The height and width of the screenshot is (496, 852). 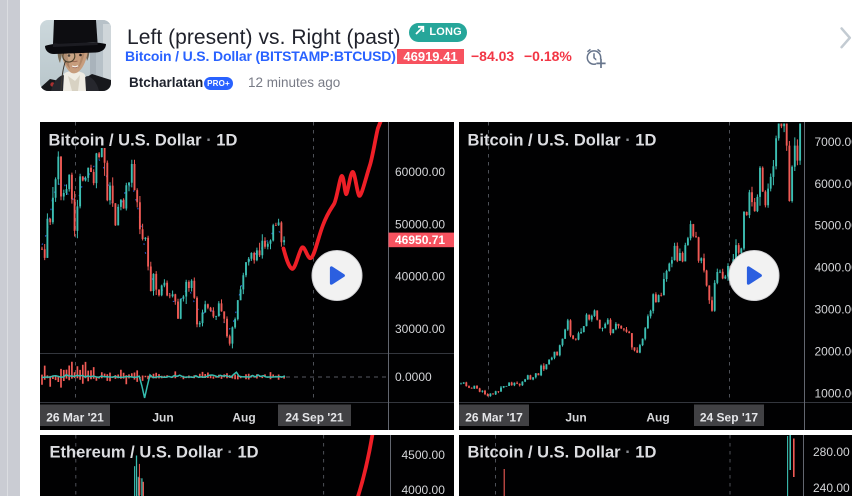 What do you see at coordinates (494, 418) in the screenshot?
I see `svg-text: 26 Mar '17` at bounding box center [494, 418].